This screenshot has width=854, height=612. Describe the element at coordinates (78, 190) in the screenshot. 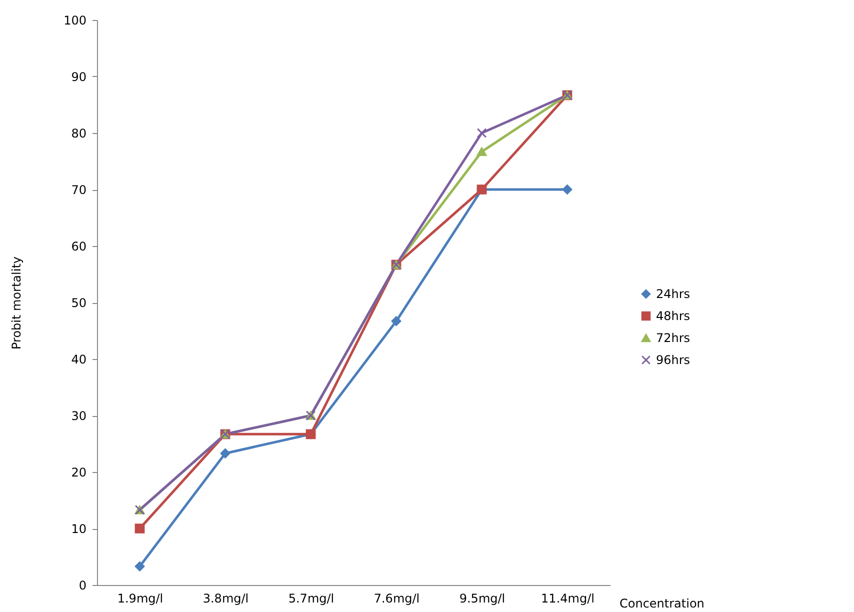

I see `y-tick-label: 70` at that location.